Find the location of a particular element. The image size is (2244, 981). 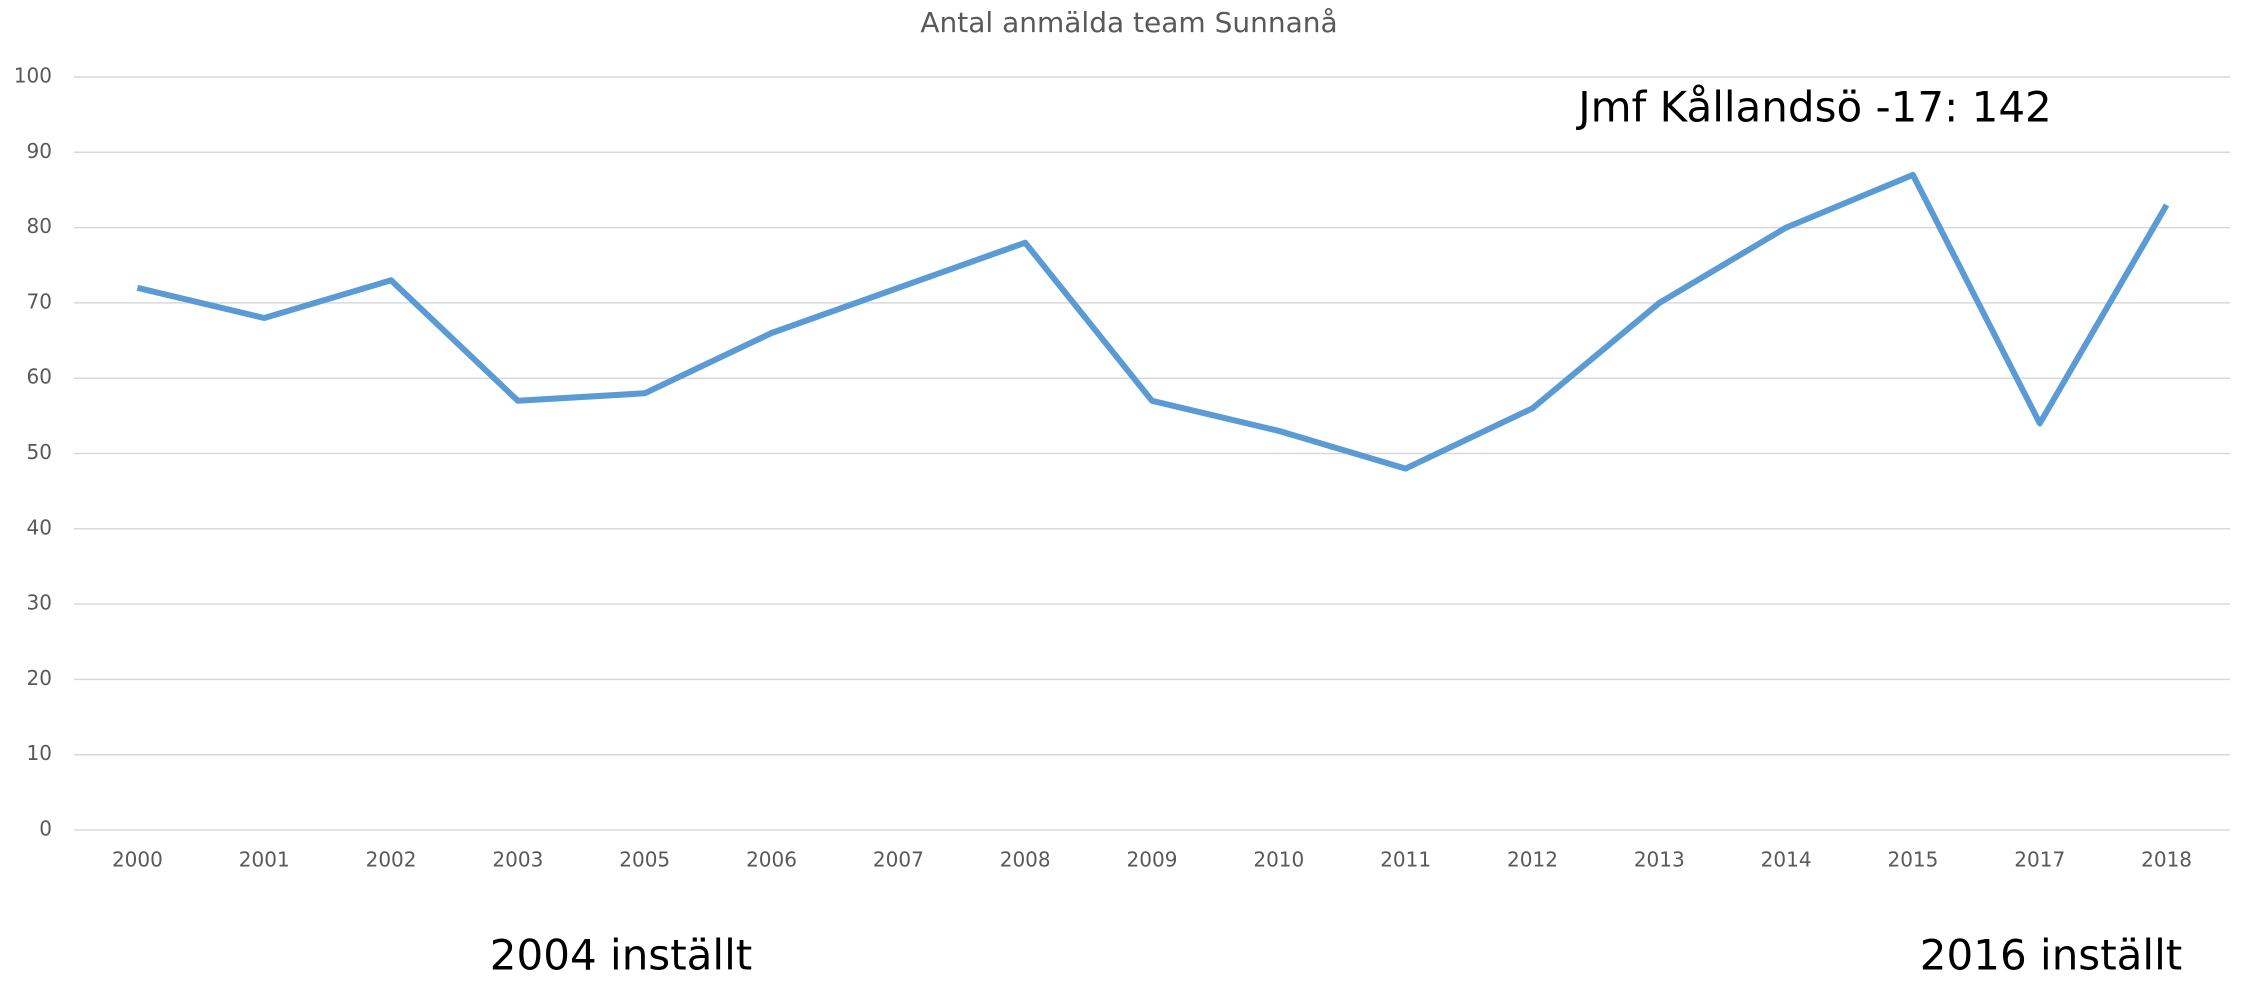

y-tick-label: 80 is located at coordinates (39, 226).